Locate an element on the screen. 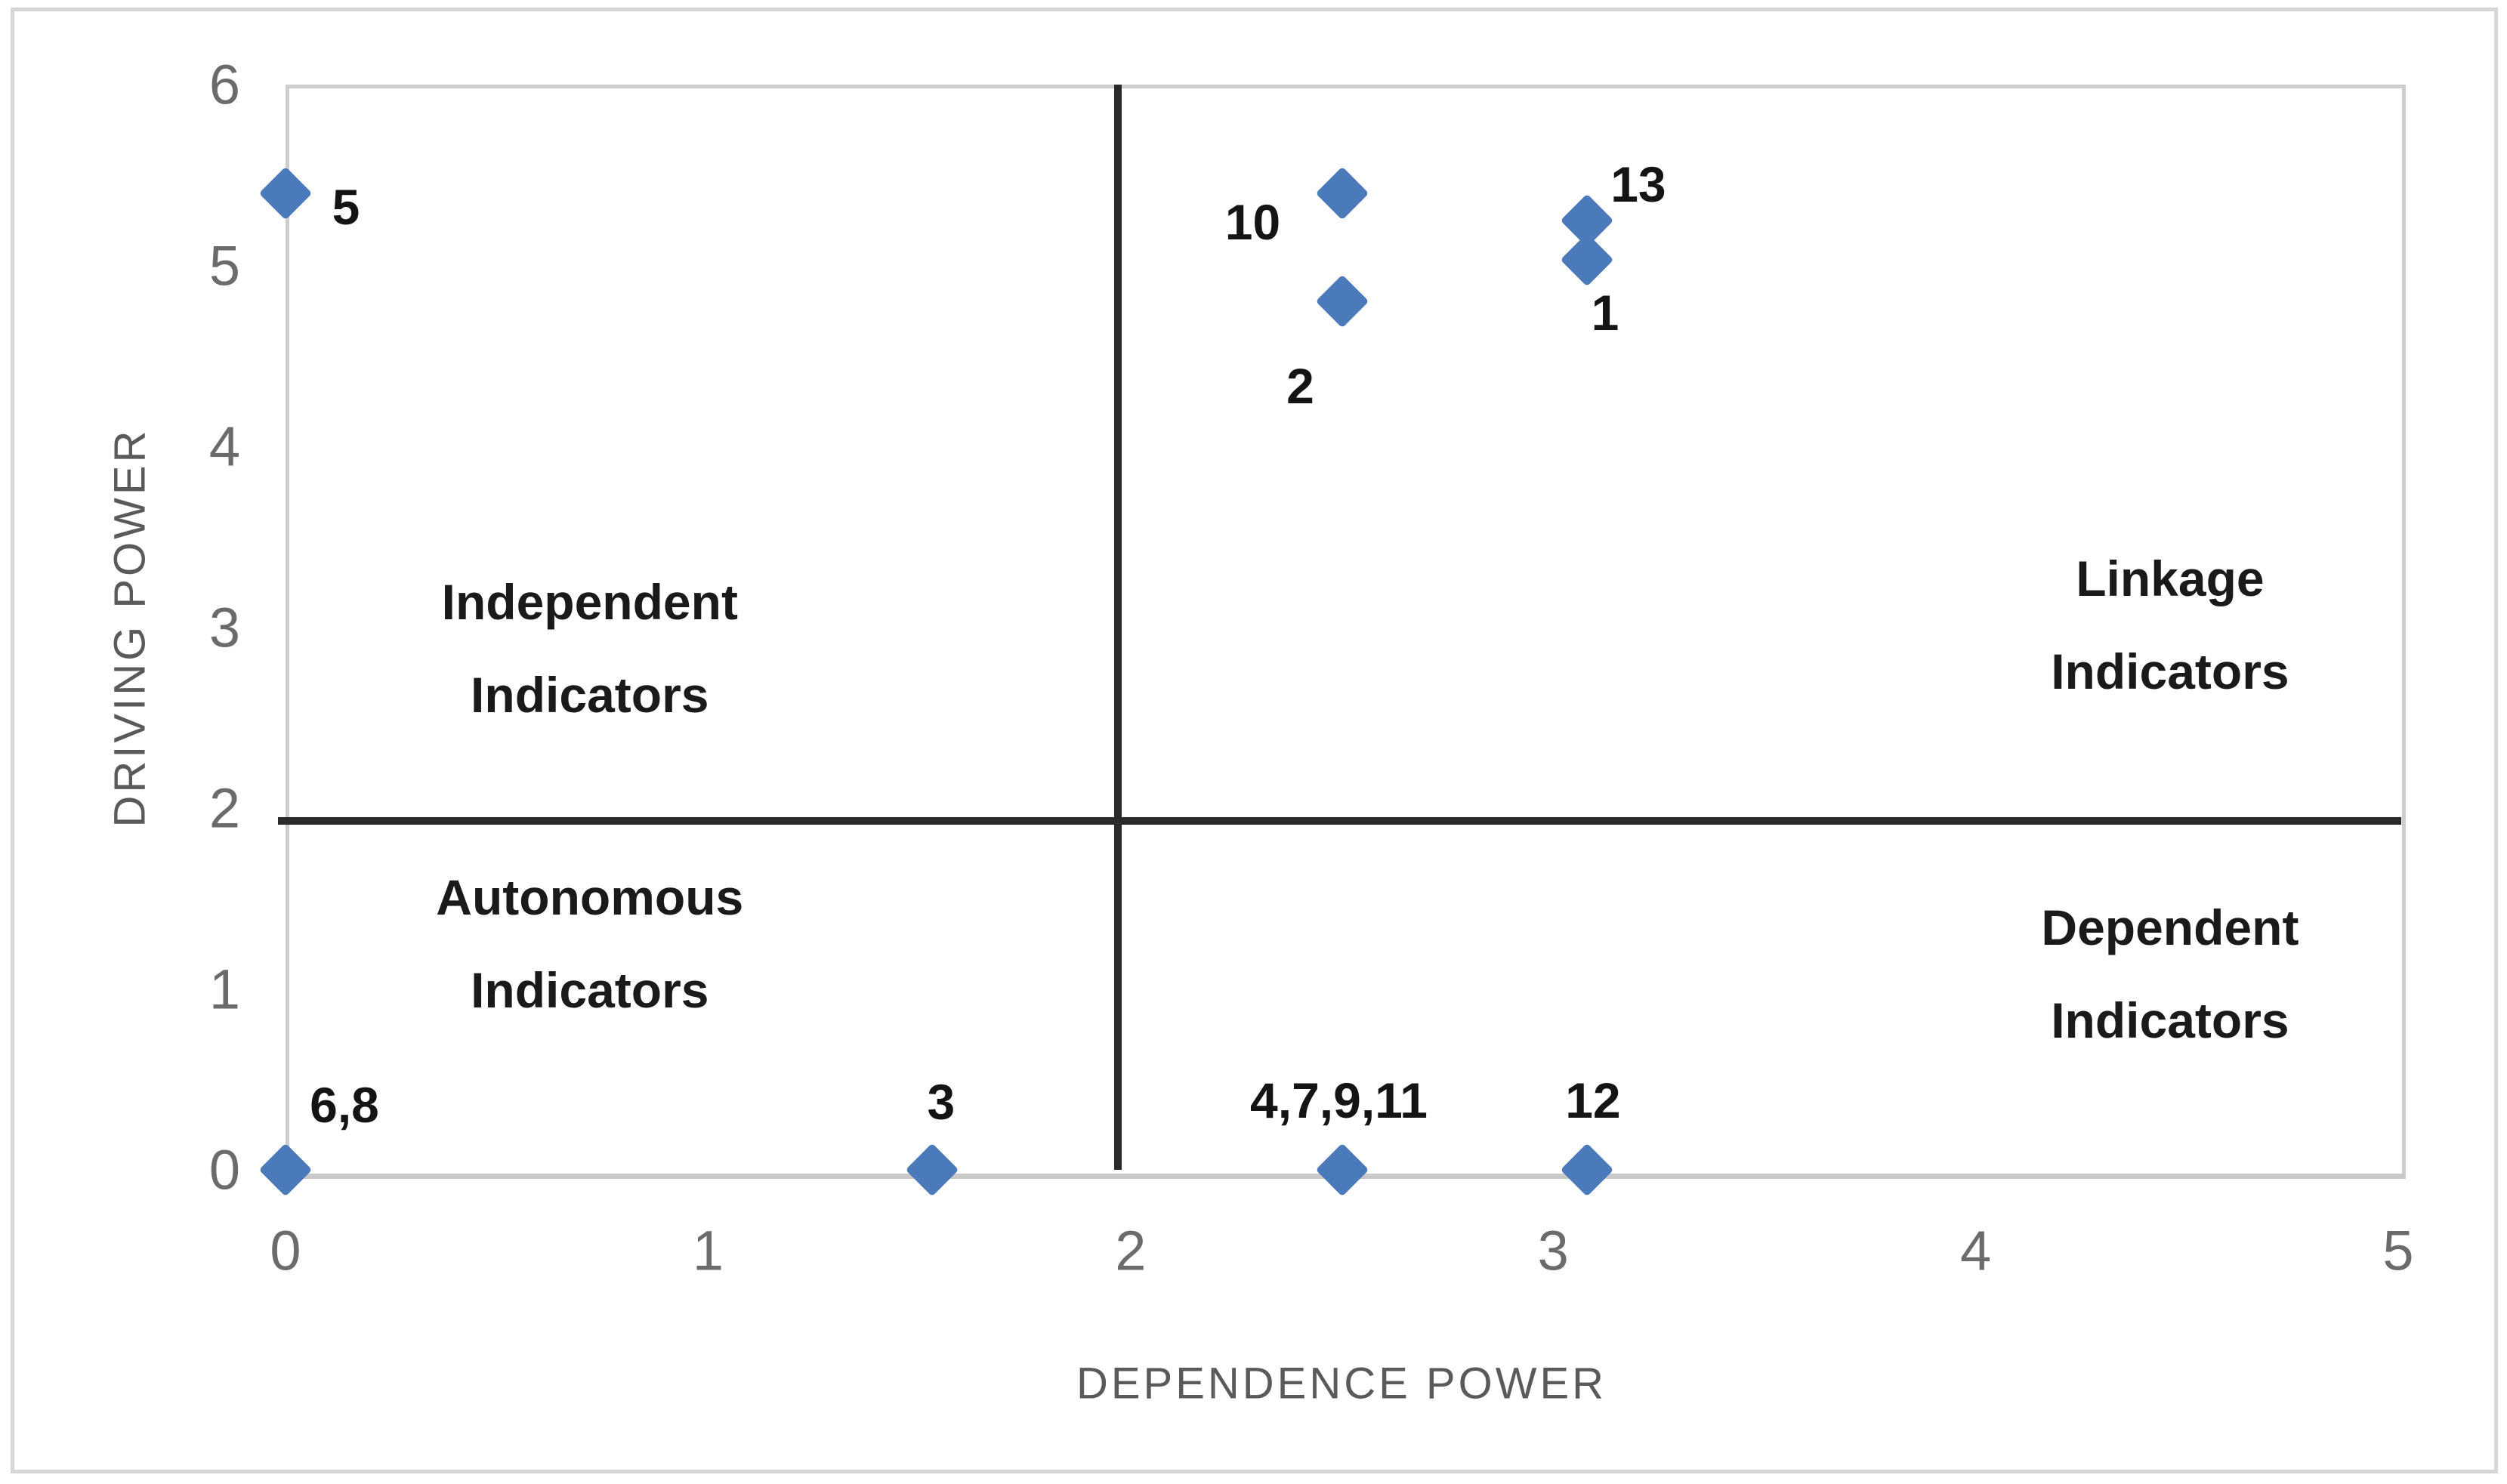  quadrant-label-dependent: Dependent Indicators is located at coordinates (2170, 974).